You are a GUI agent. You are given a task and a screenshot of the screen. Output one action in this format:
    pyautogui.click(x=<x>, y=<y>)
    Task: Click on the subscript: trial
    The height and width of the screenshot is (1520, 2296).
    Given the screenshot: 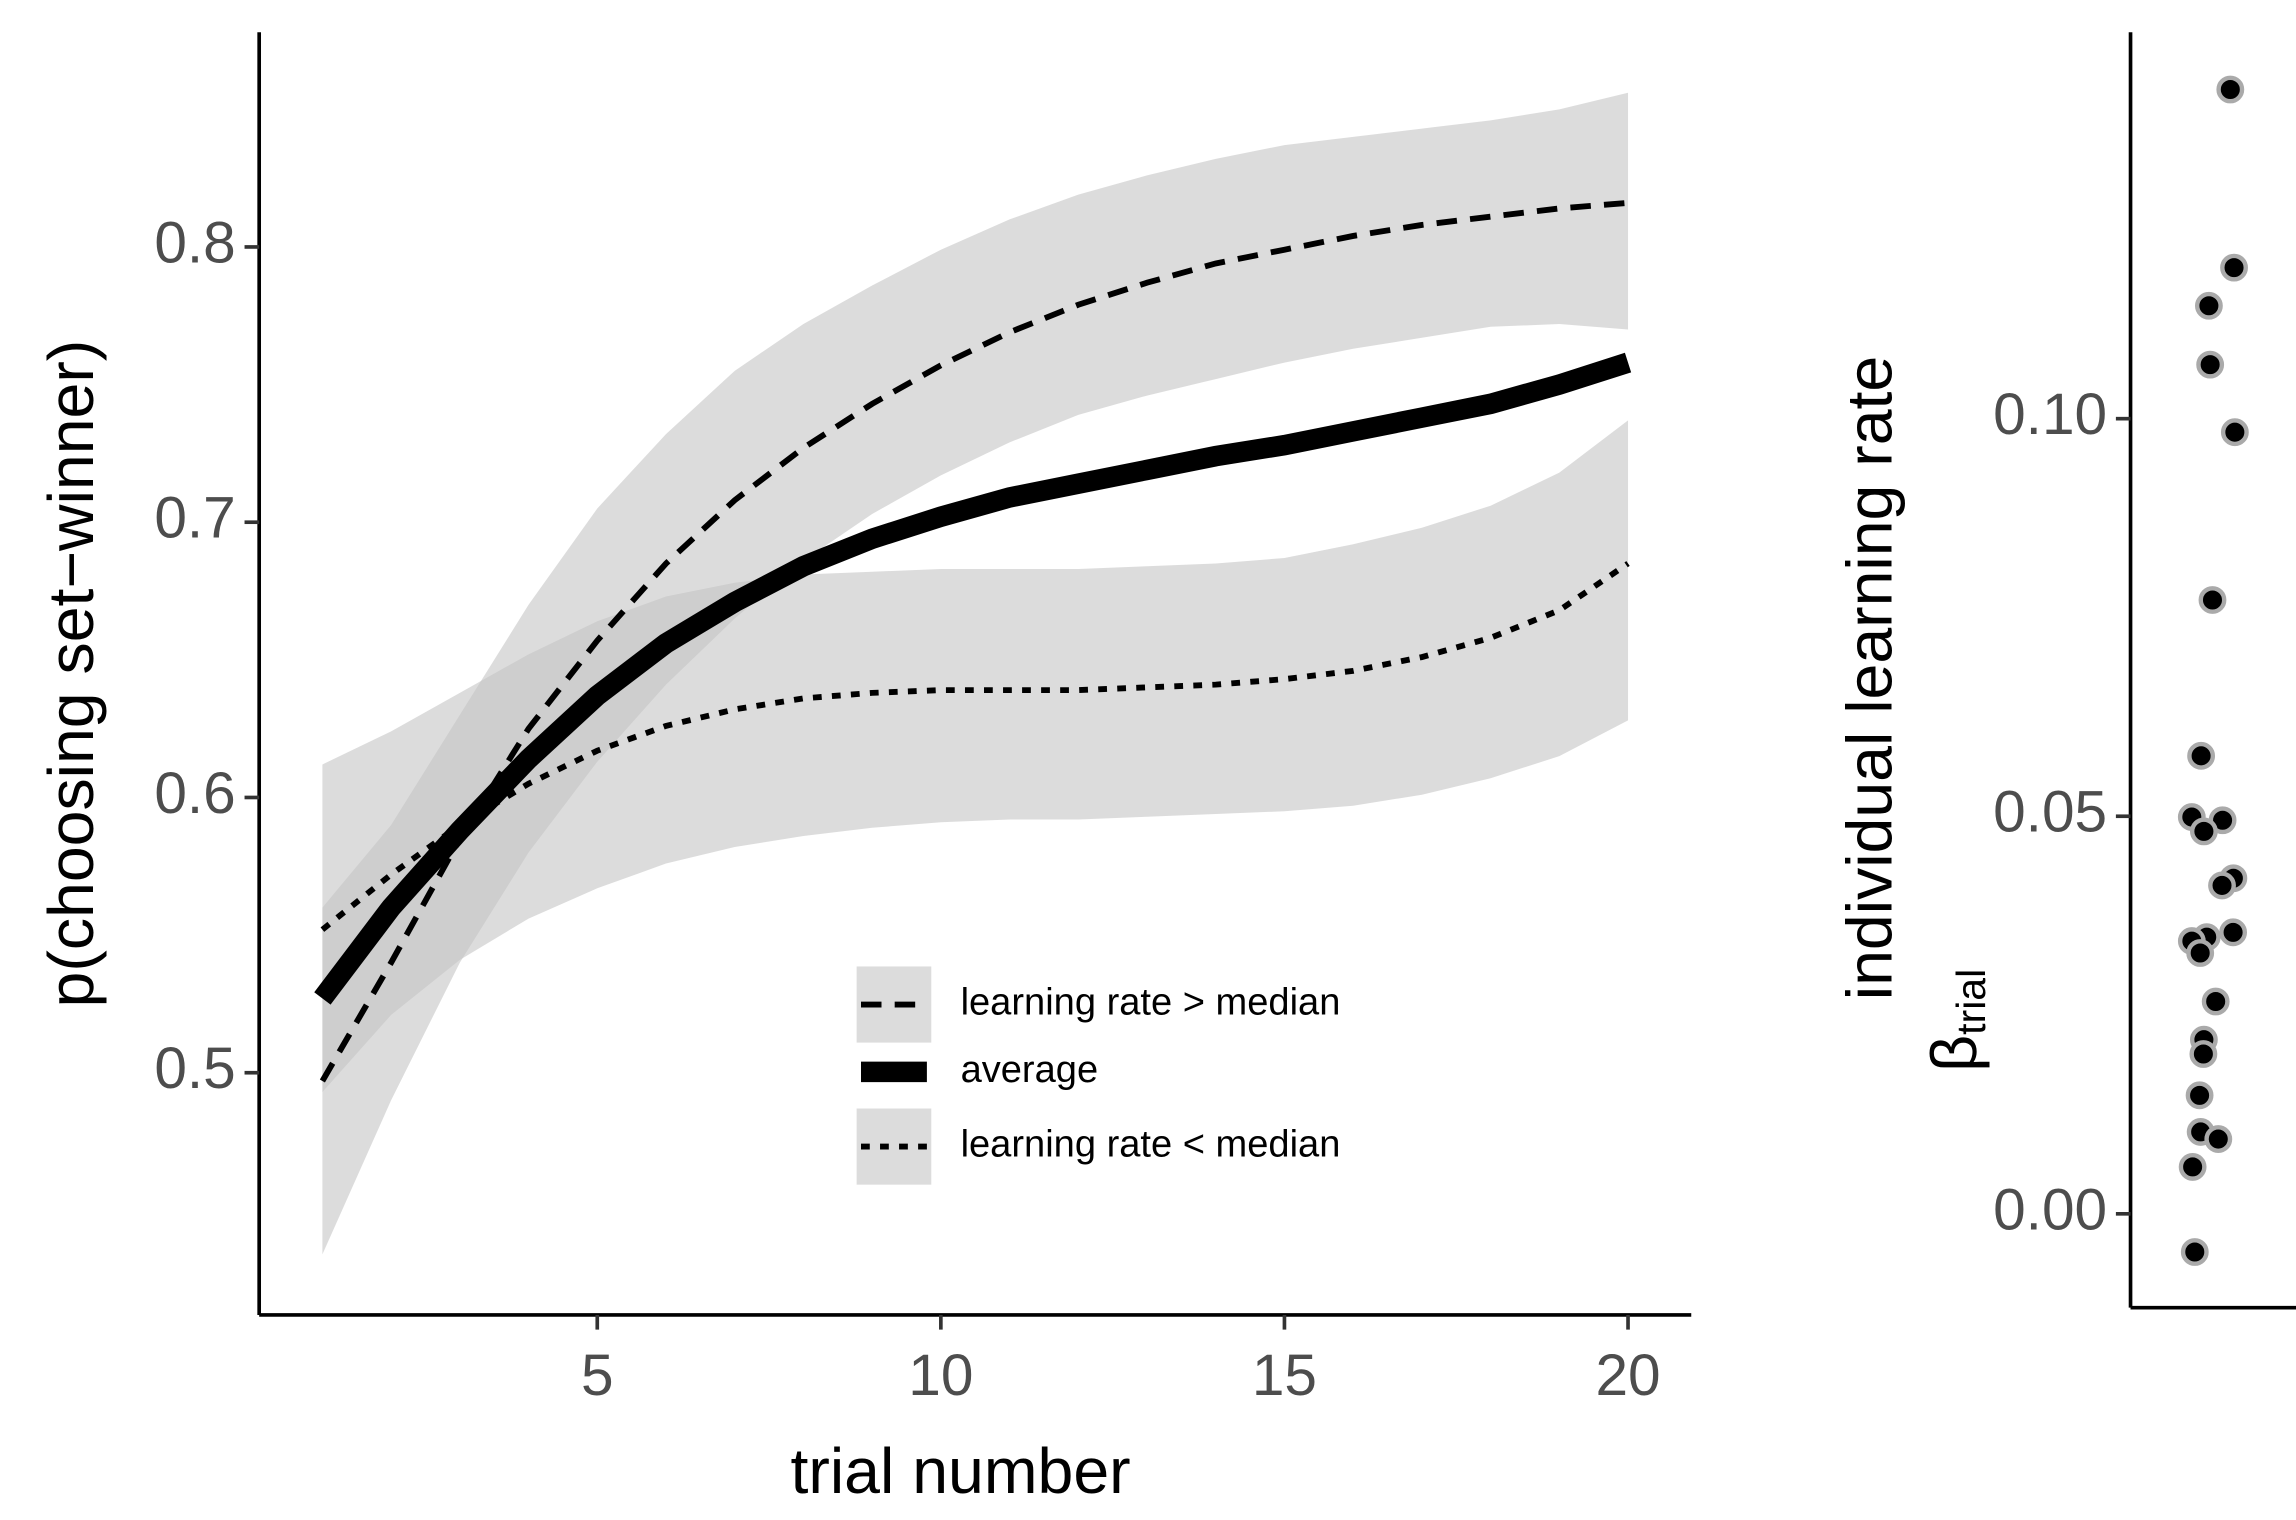 What is the action you would take?
    pyautogui.click(x=1971, y=1002)
    